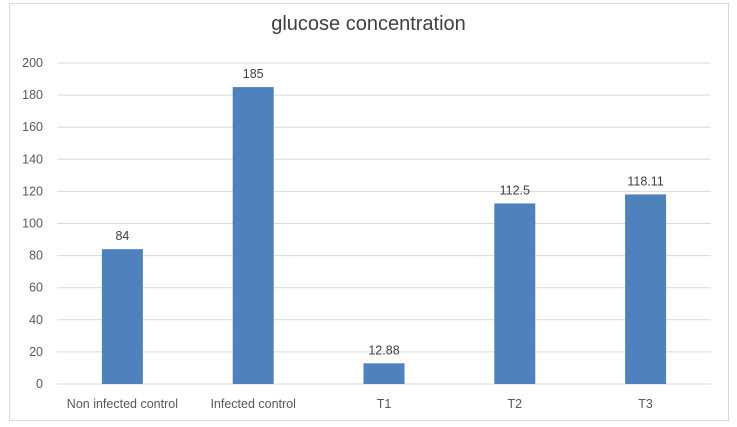 The width and height of the screenshot is (737, 427). I want to click on data-label: 84, so click(122, 236).